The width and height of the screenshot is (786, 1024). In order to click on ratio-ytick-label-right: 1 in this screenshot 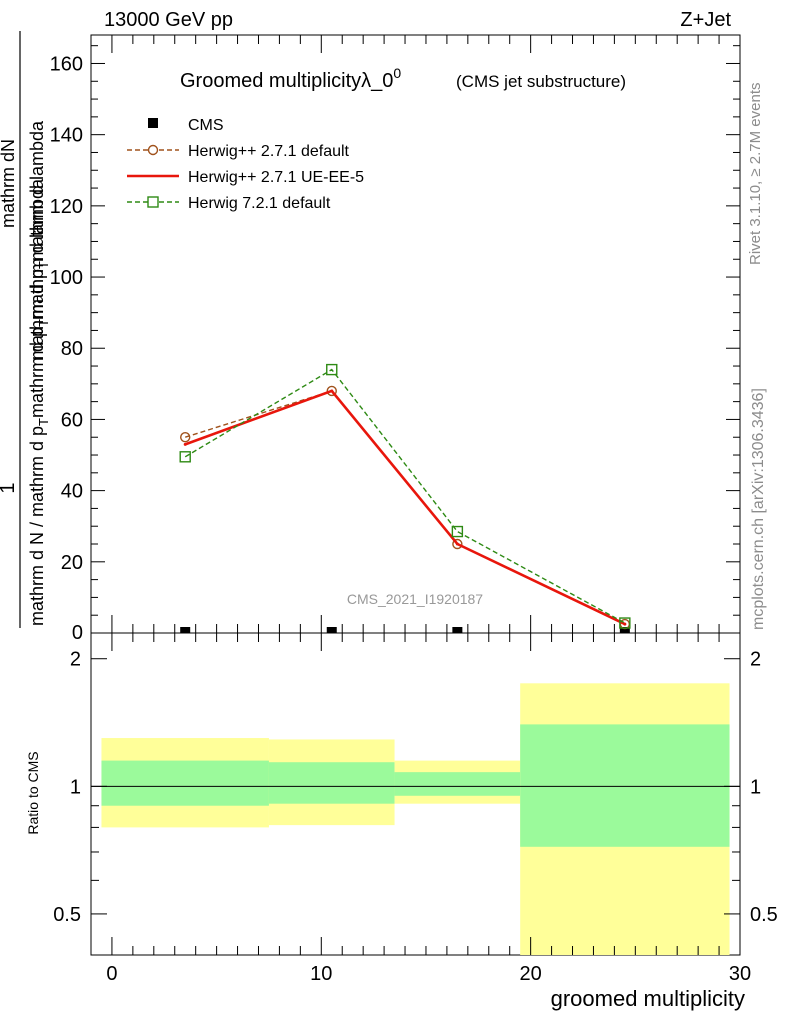, I will do `click(755, 787)`.